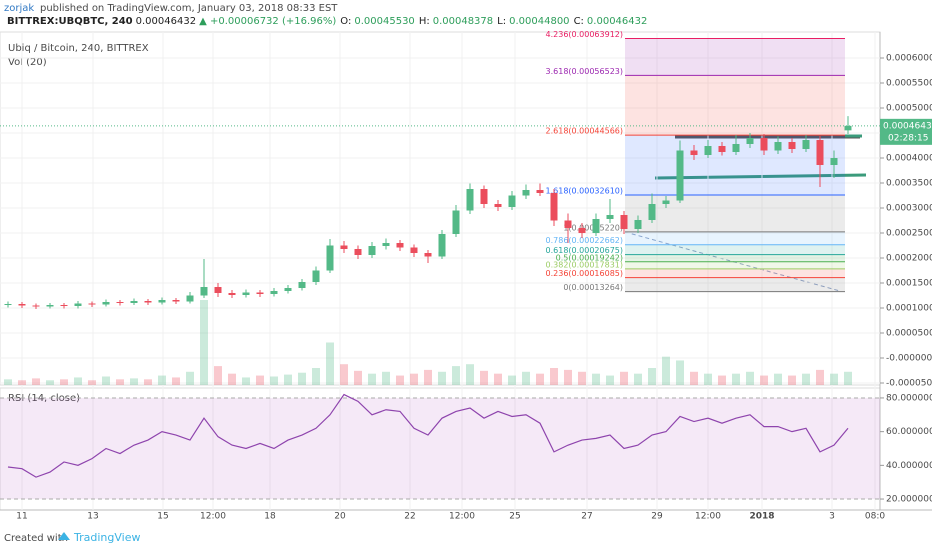  I want to click on ticker-change: ▲ +0.00006732 (+16.96%), so click(267, 21).